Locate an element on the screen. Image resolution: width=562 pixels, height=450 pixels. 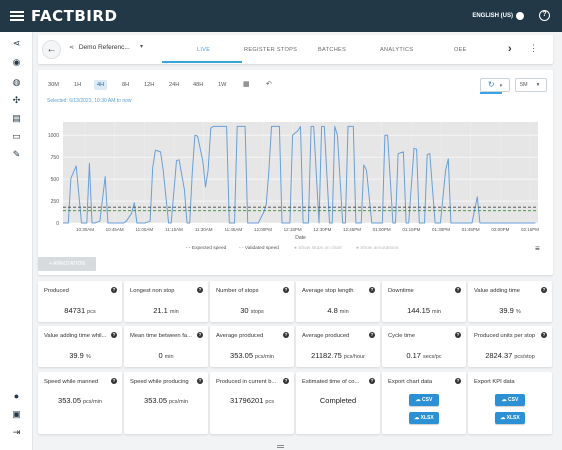
x-tick-label: 01:45PM is located at coordinates (471, 229).